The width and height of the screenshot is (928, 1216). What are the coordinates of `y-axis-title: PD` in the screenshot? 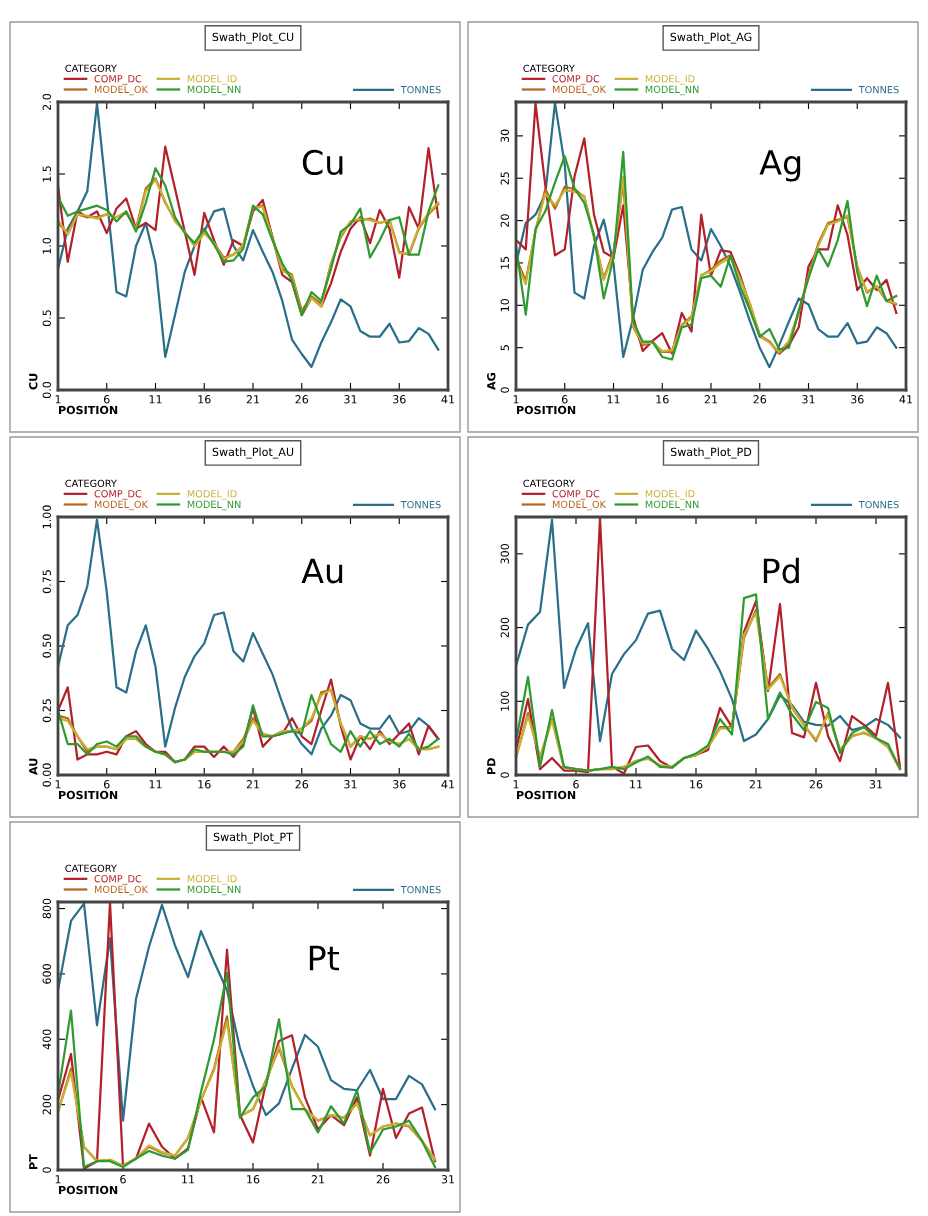 It's located at (491, 766).